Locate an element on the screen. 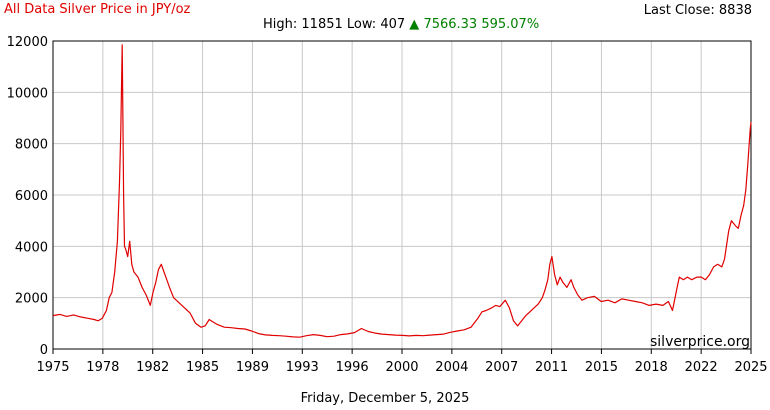  x-tick-label: 1989 is located at coordinates (252, 367).